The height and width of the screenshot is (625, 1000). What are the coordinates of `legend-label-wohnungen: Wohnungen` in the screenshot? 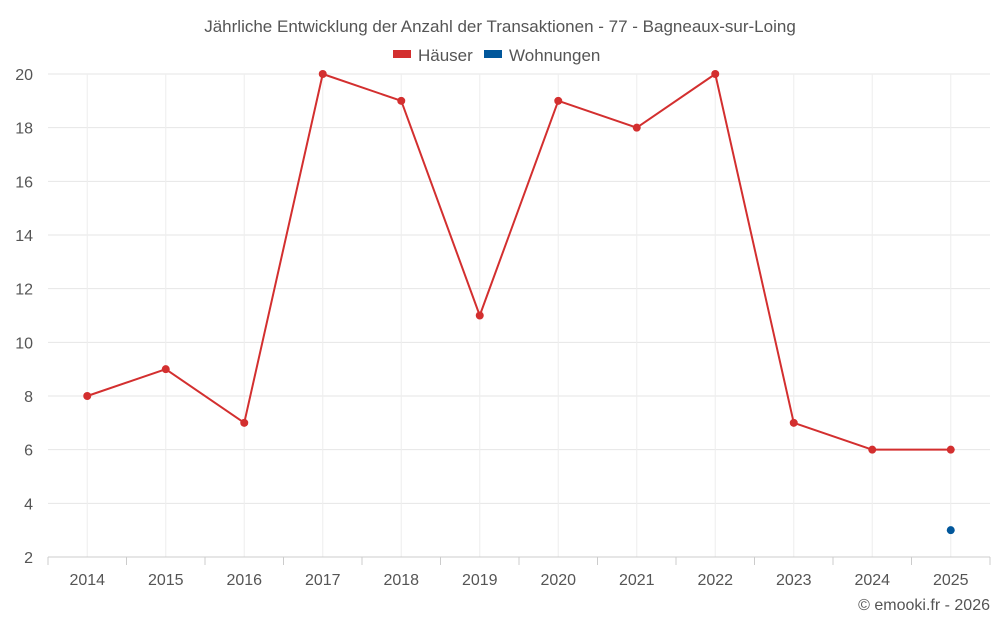 It's located at (554, 55).